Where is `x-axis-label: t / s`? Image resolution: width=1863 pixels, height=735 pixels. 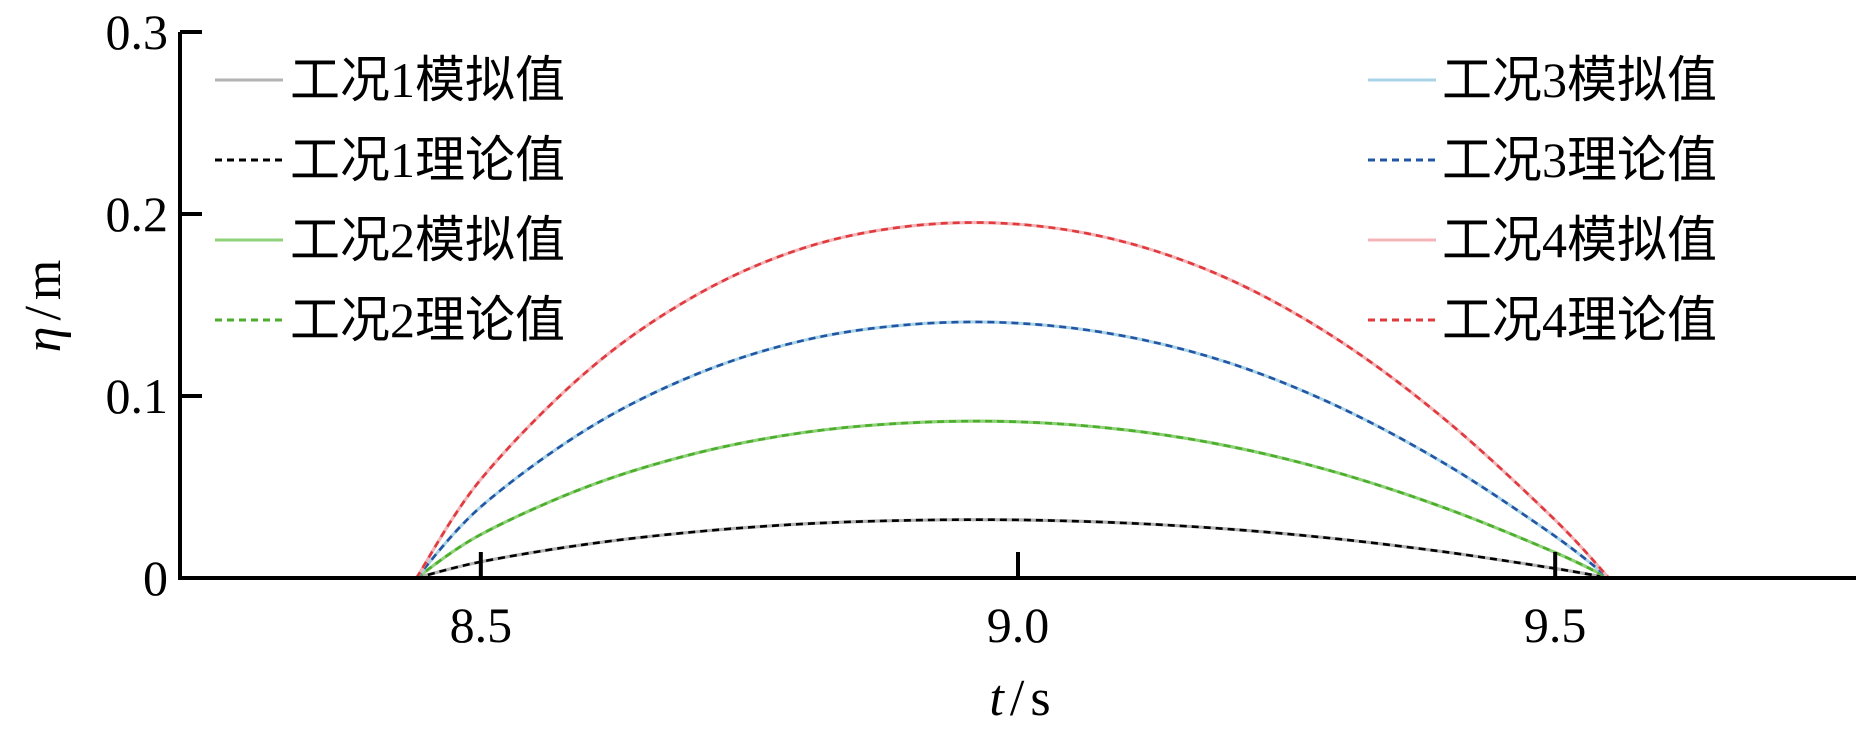
x-axis-label: t / s is located at coordinates (1019, 698).